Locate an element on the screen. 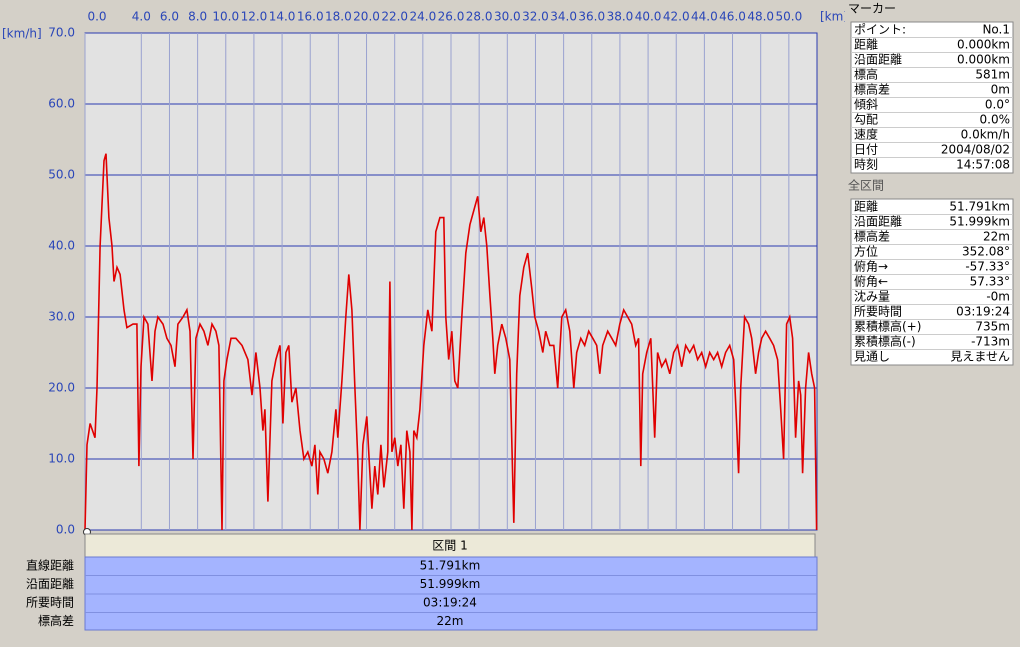 The width and height of the screenshot is (1020, 647). y-tick-label: 70.0 is located at coordinates (61, 33).